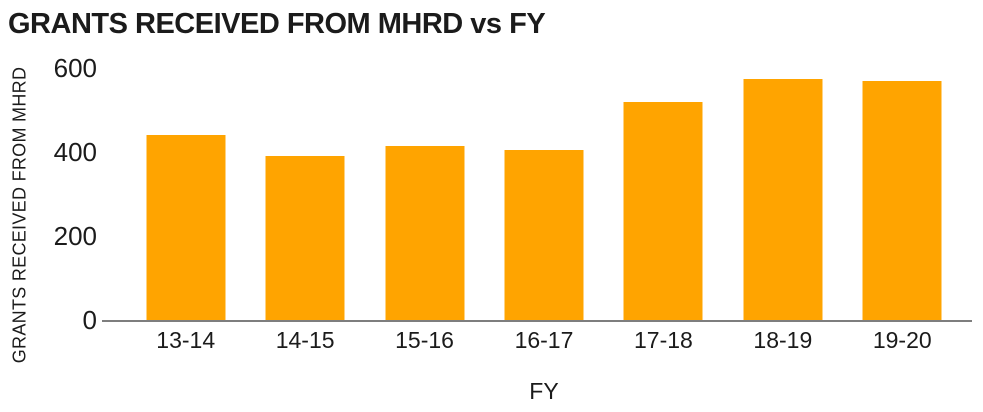 The height and width of the screenshot is (412, 983). I want to click on x-tick-label: 16-17, so click(544, 340).